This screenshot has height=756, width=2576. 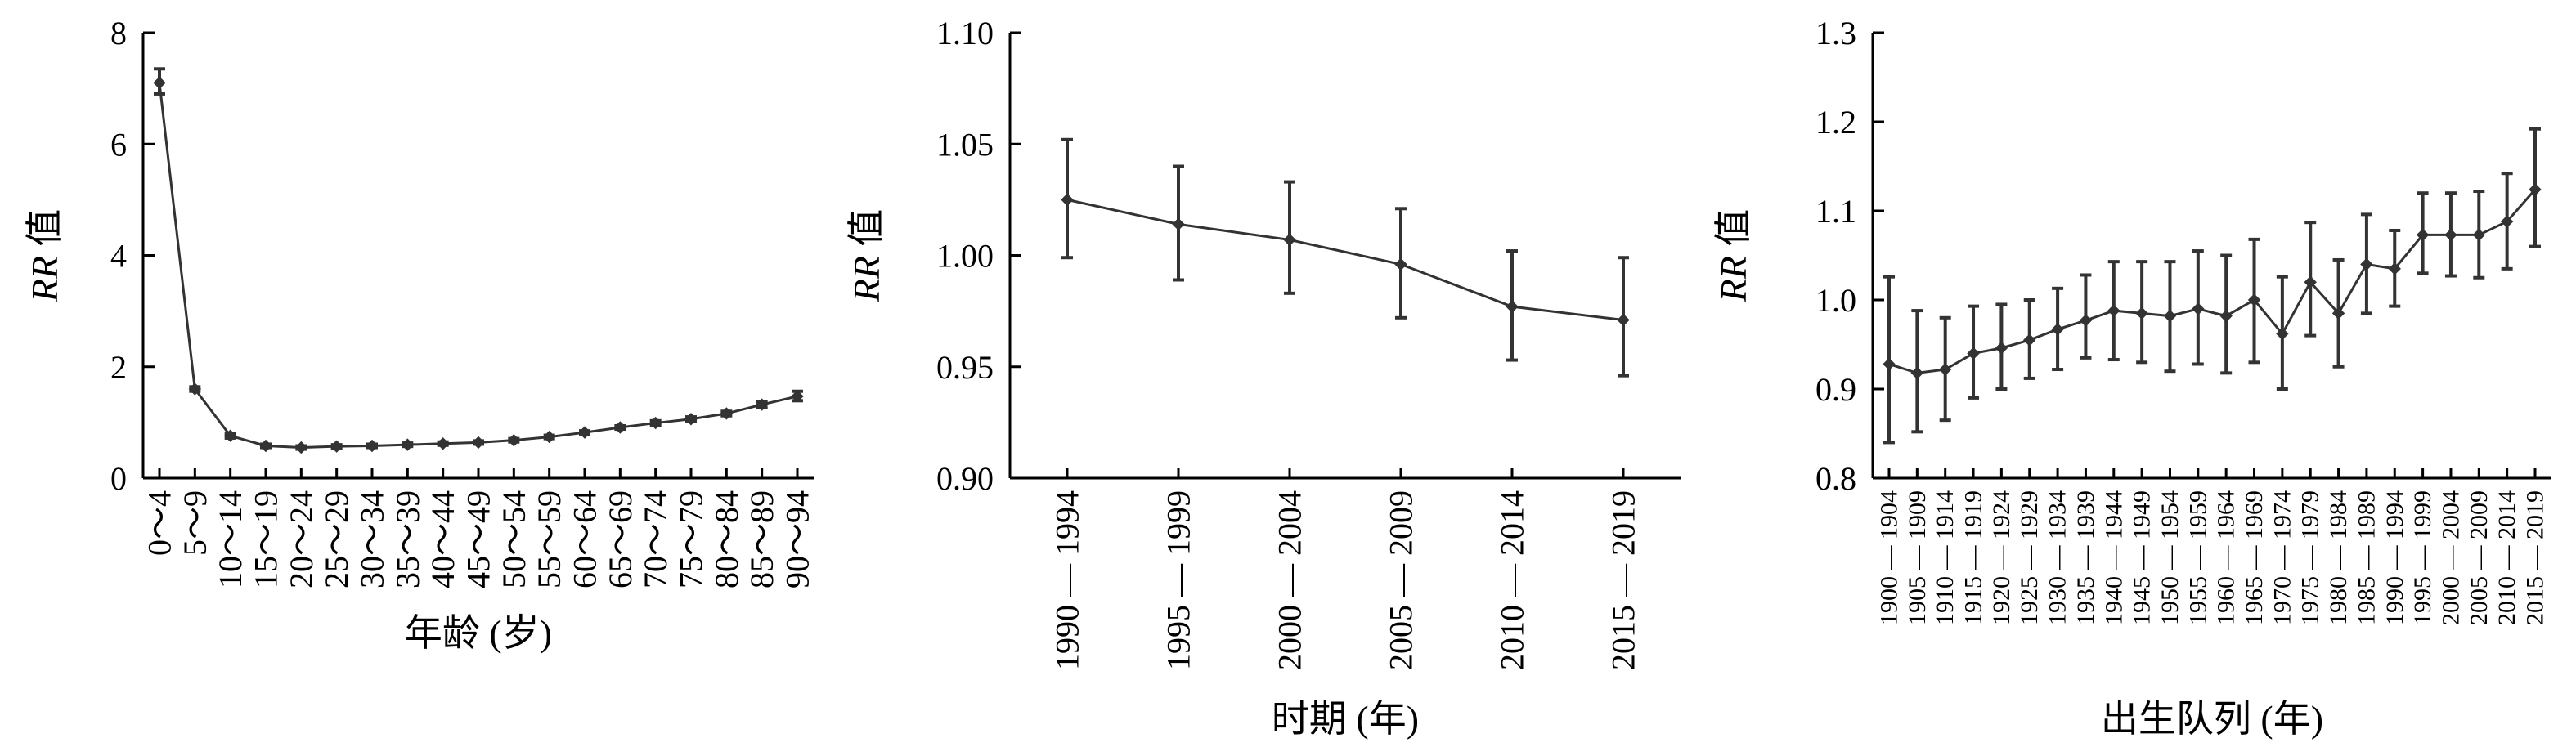 What do you see at coordinates (1345, 719) in the screenshot?
I see `chart-period-x-axis-title: 时期 (年)` at bounding box center [1345, 719].